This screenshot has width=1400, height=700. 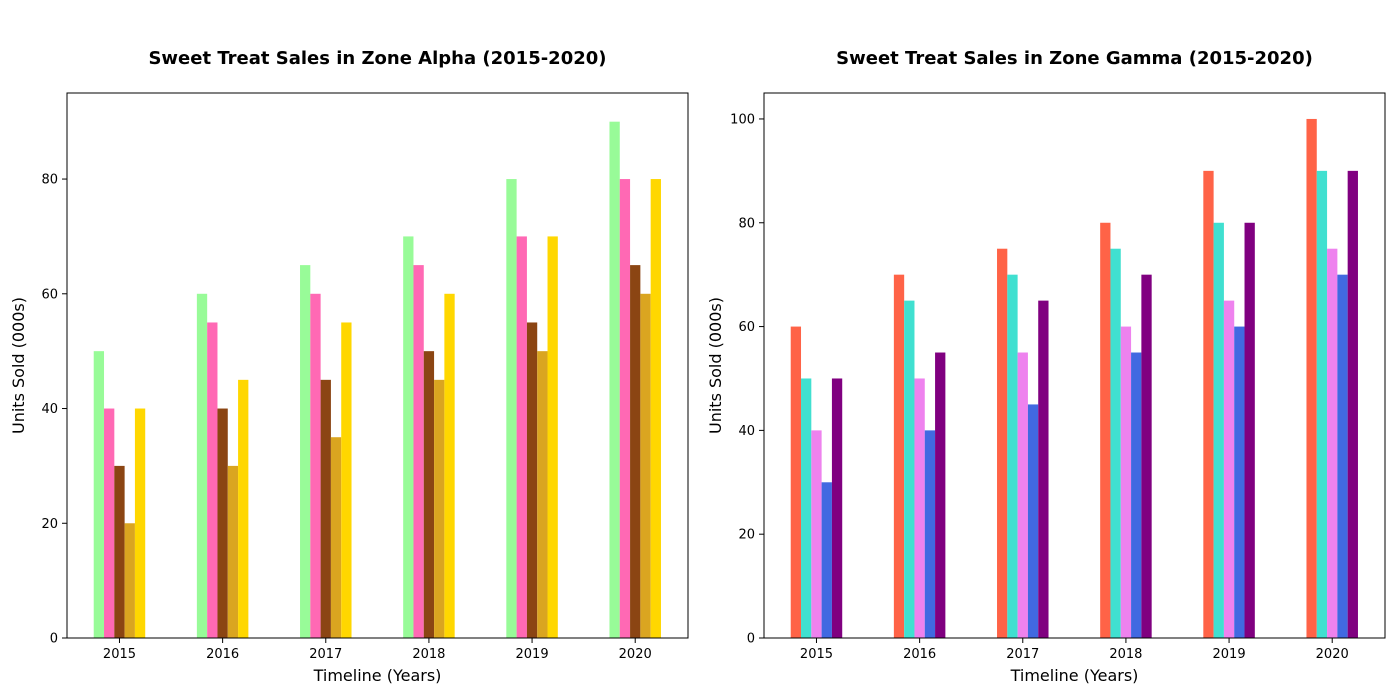 I want to click on y-tick-label: 100, so click(x=742, y=119).